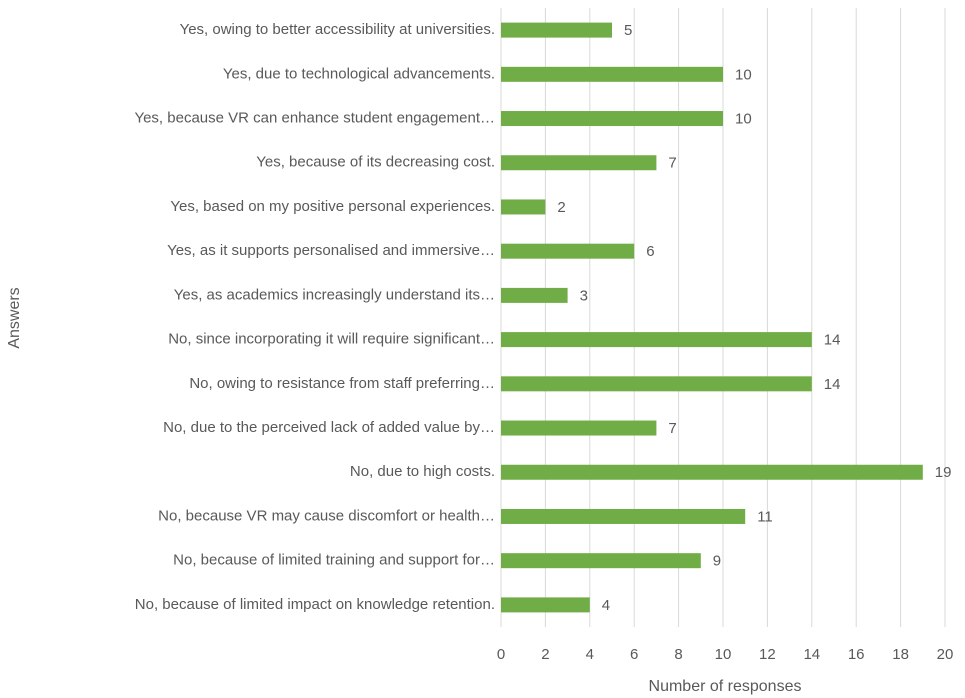  Describe the element at coordinates (375, 162) in the screenshot. I see `y-tick-label: Yes, because of its decreasing cost.` at that location.